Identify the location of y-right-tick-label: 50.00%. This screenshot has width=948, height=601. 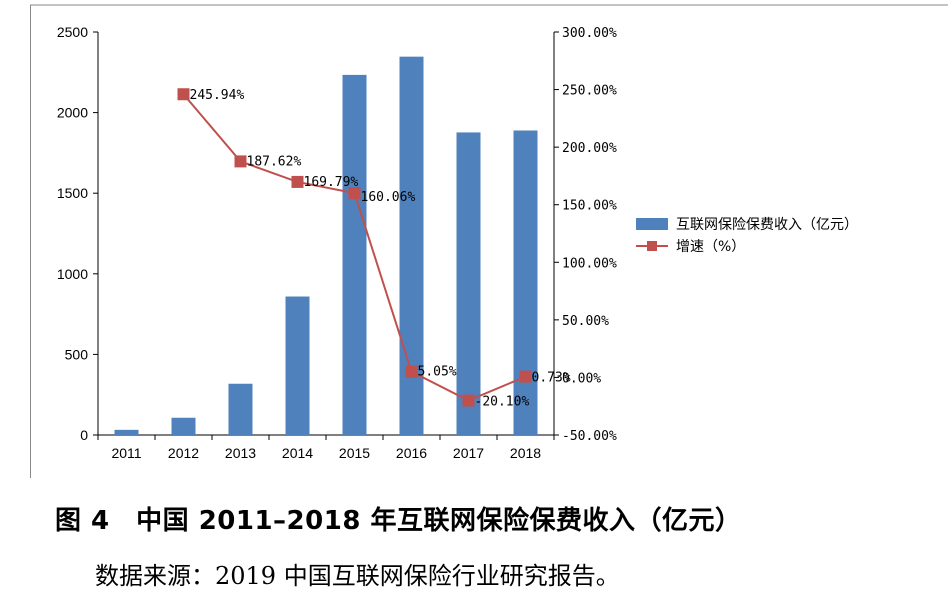
(585, 321).